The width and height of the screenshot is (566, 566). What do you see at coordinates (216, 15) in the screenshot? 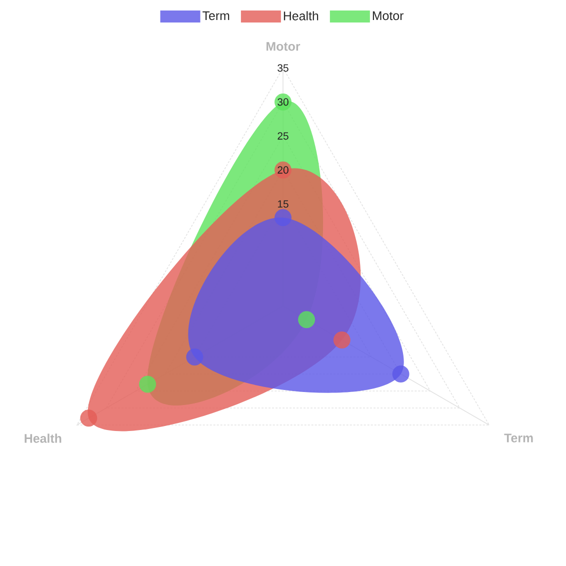
I see `legend-label: Term` at bounding box center [216, 15].